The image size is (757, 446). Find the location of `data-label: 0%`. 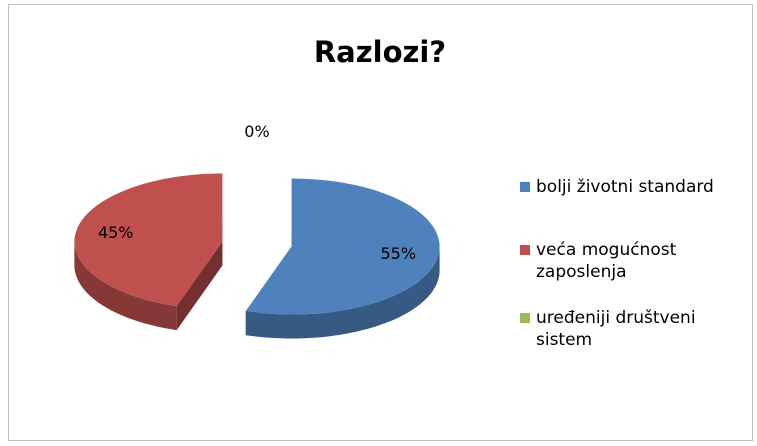

data-label: 0% is located at coordinates (256, 131).